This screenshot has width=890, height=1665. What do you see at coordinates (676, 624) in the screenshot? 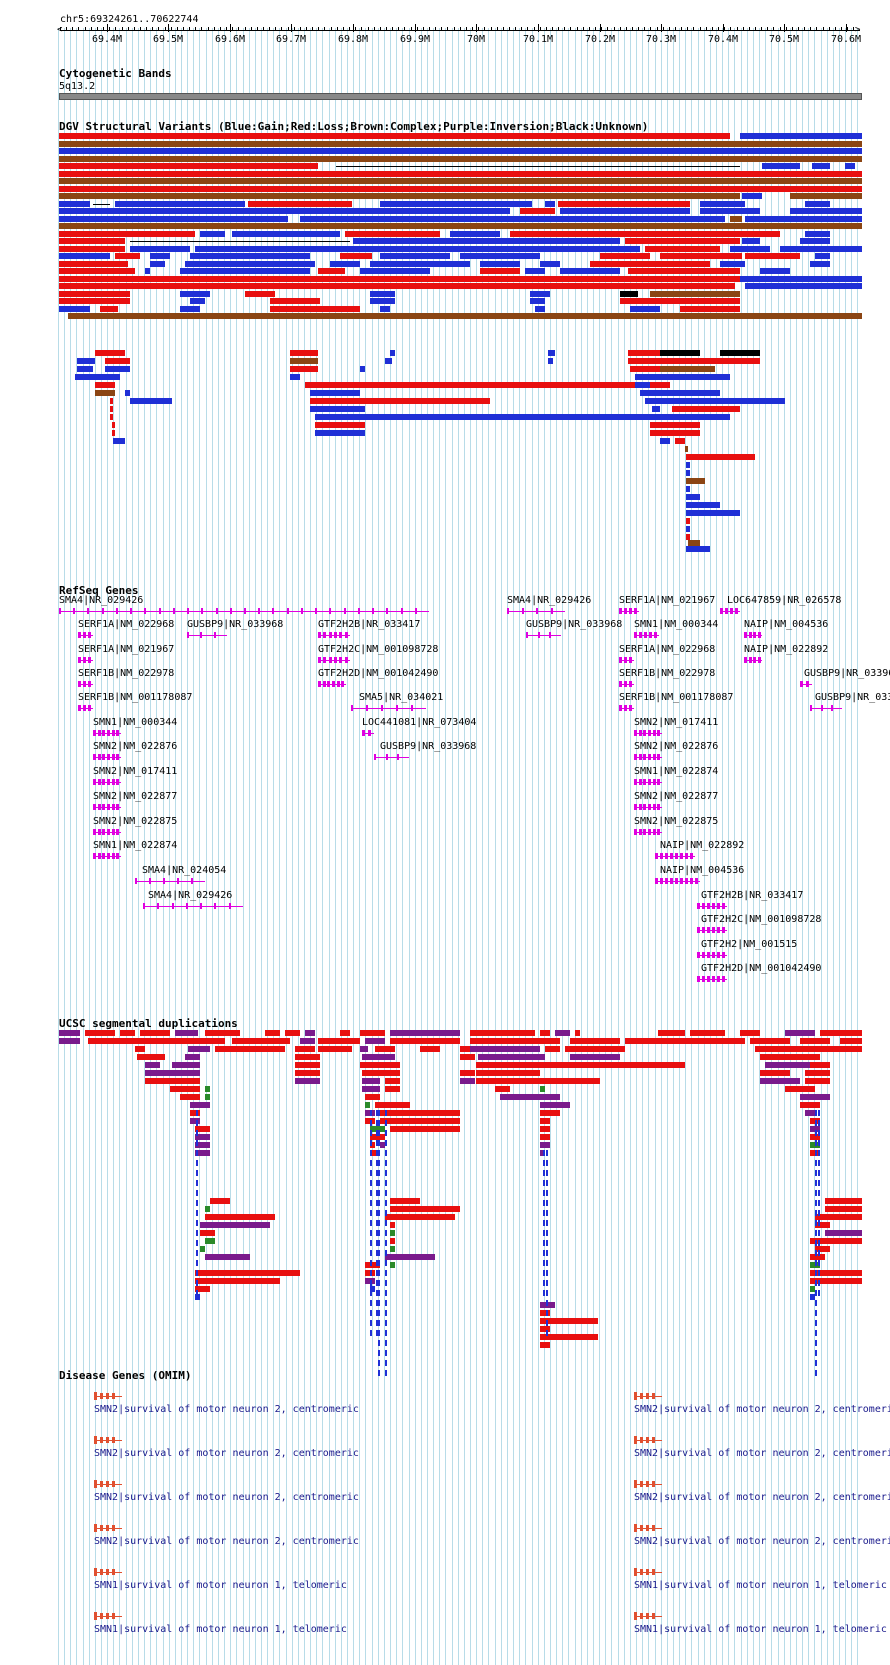
I see `refseq-gene-label: SMN1|NM_000344` at bounding box center [676, 624].